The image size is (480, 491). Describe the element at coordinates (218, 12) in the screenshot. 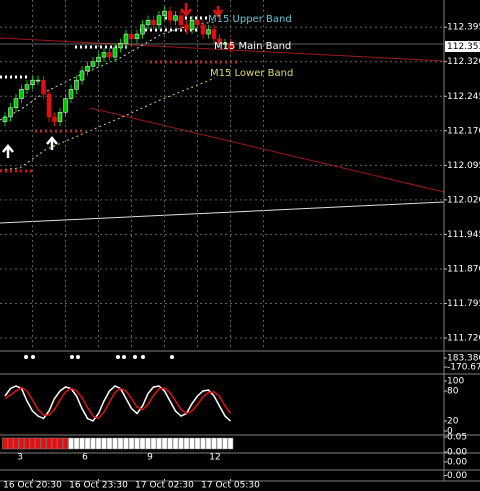

I see `sell-arrow` at that location.